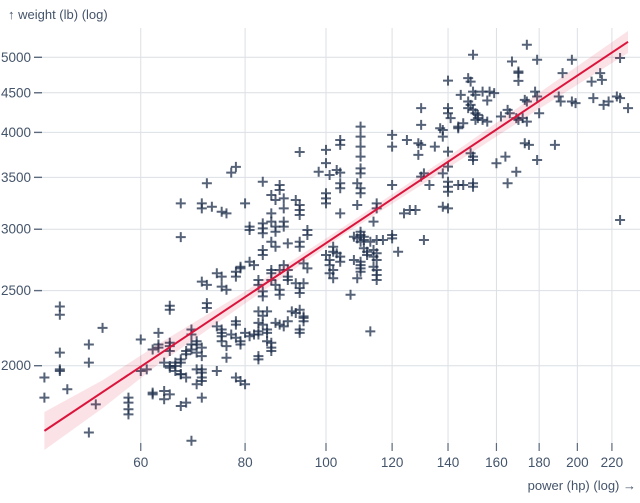 The image size is (640, 503). What do you see at coordinates (326, 462) in the screenshot?
I see `x-tick-label: 100` at bounding box center [326, 462].